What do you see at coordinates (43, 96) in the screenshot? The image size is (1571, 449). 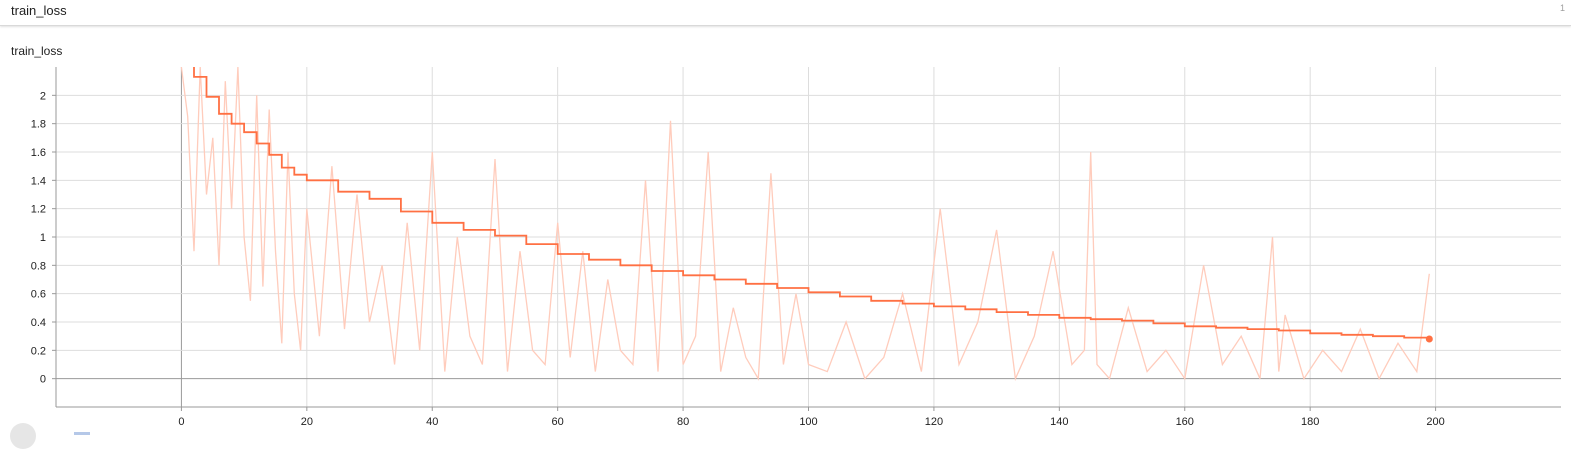 I see `y-tick-label: 2` at bounding box center [43, 96].